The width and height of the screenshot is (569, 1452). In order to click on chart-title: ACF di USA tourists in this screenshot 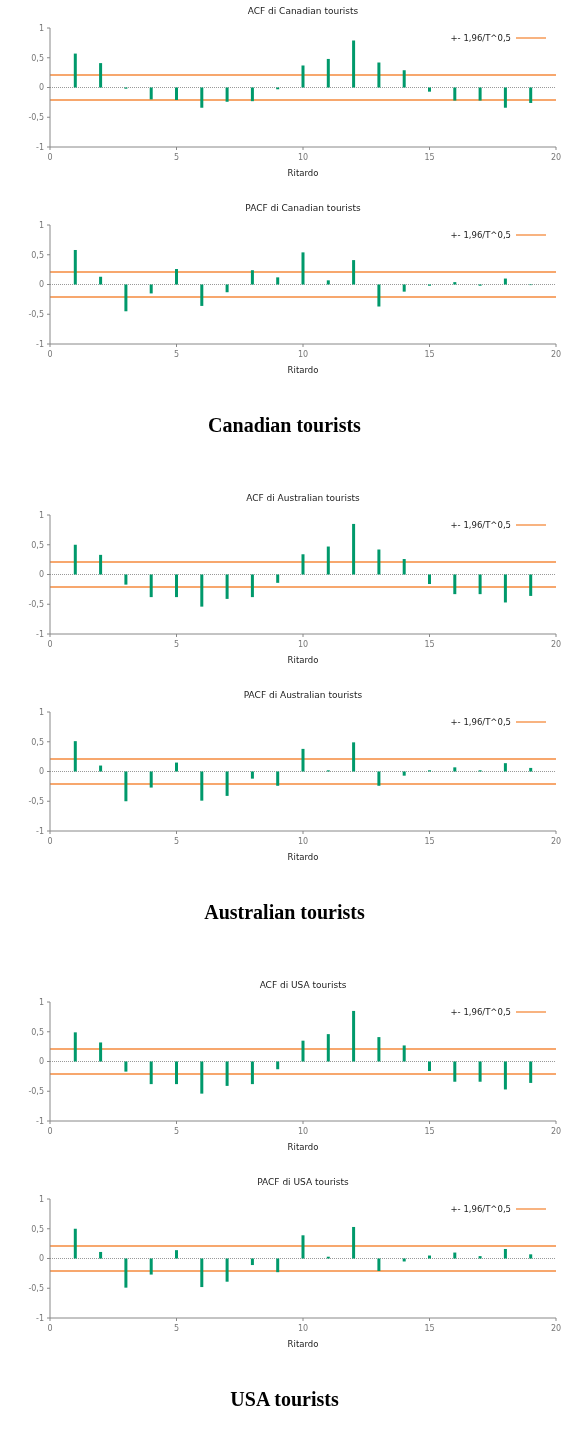, I will do `click(303, 985)`.